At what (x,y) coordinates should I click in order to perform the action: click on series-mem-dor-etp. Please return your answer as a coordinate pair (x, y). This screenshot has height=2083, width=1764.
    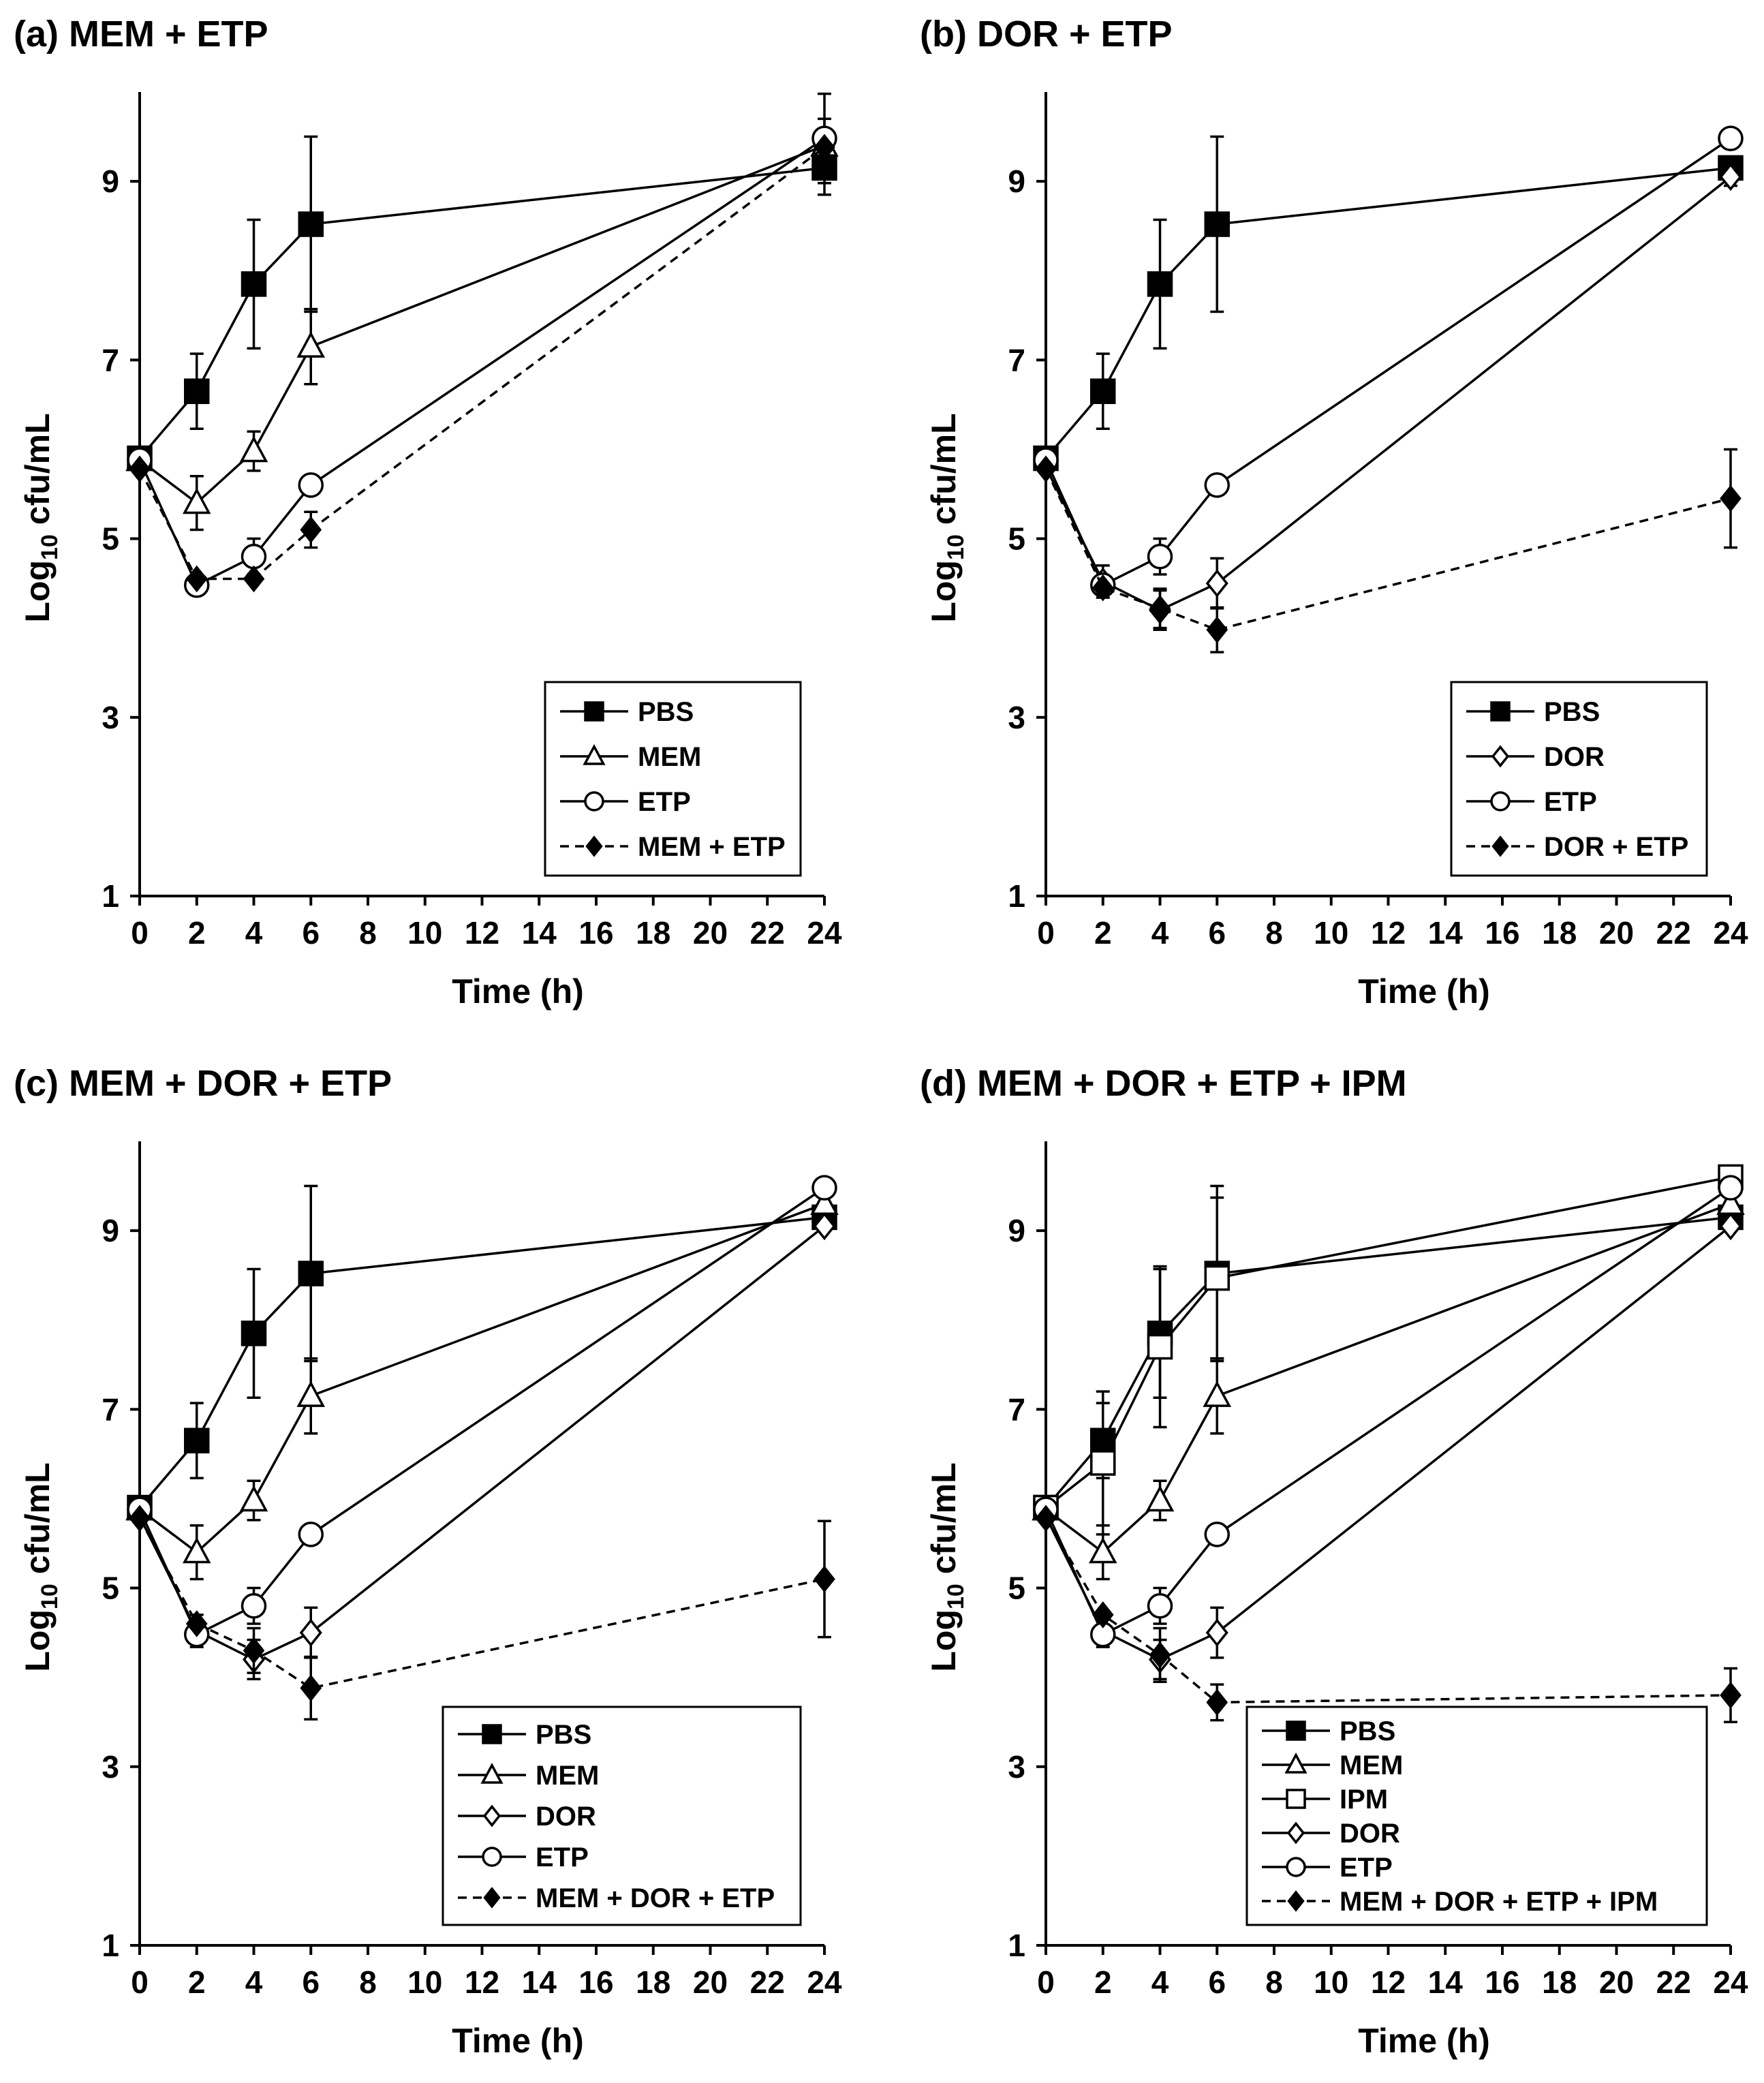
    Looking at the image, I should click on (482, 1613).